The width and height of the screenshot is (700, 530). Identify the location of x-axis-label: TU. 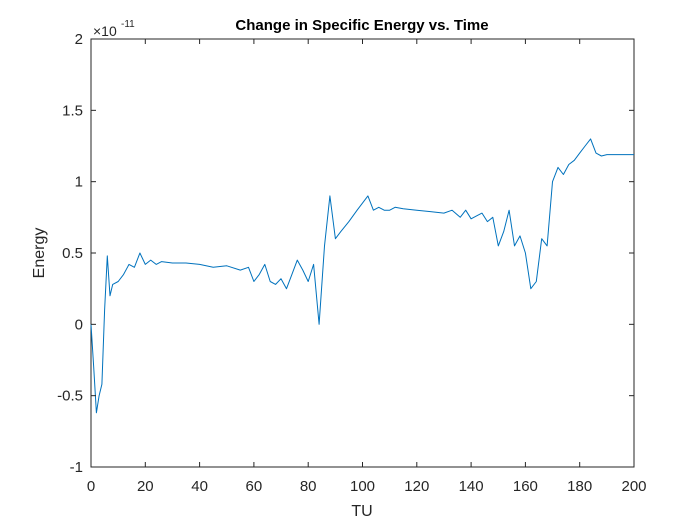
(361, 511).